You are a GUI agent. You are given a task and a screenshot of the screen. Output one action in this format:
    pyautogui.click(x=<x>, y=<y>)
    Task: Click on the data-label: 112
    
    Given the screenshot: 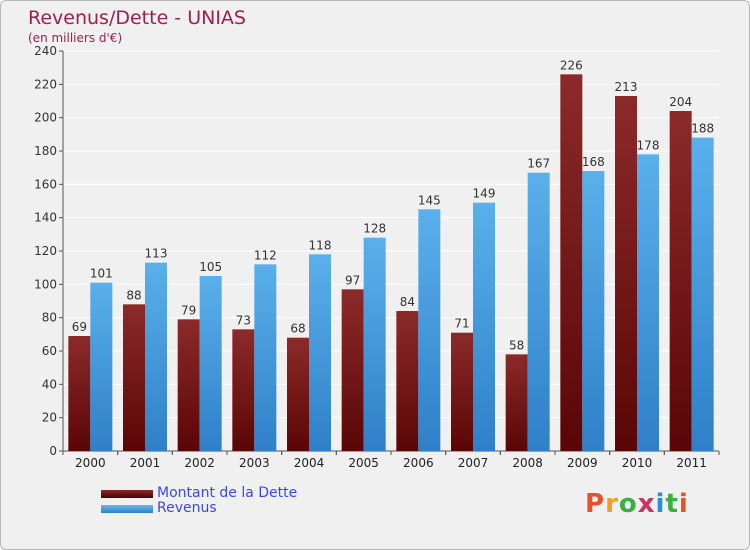 What is the action you would take?
    pyautogui.click(x=265, y=255)
    